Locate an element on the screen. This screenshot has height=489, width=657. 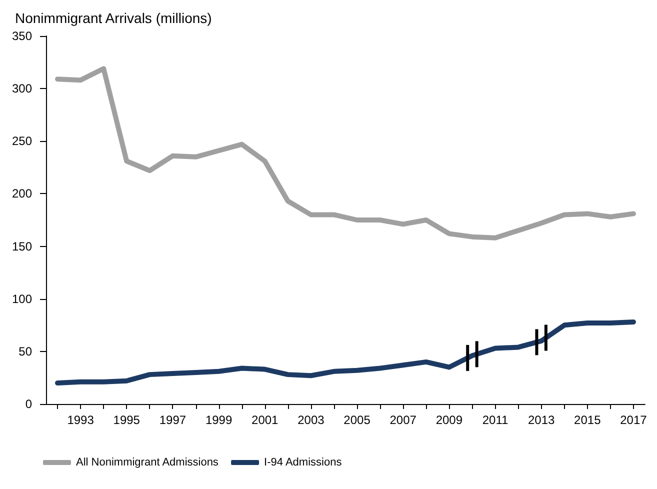
x-tick-label: 2001 is located at coordinates (265, 420).